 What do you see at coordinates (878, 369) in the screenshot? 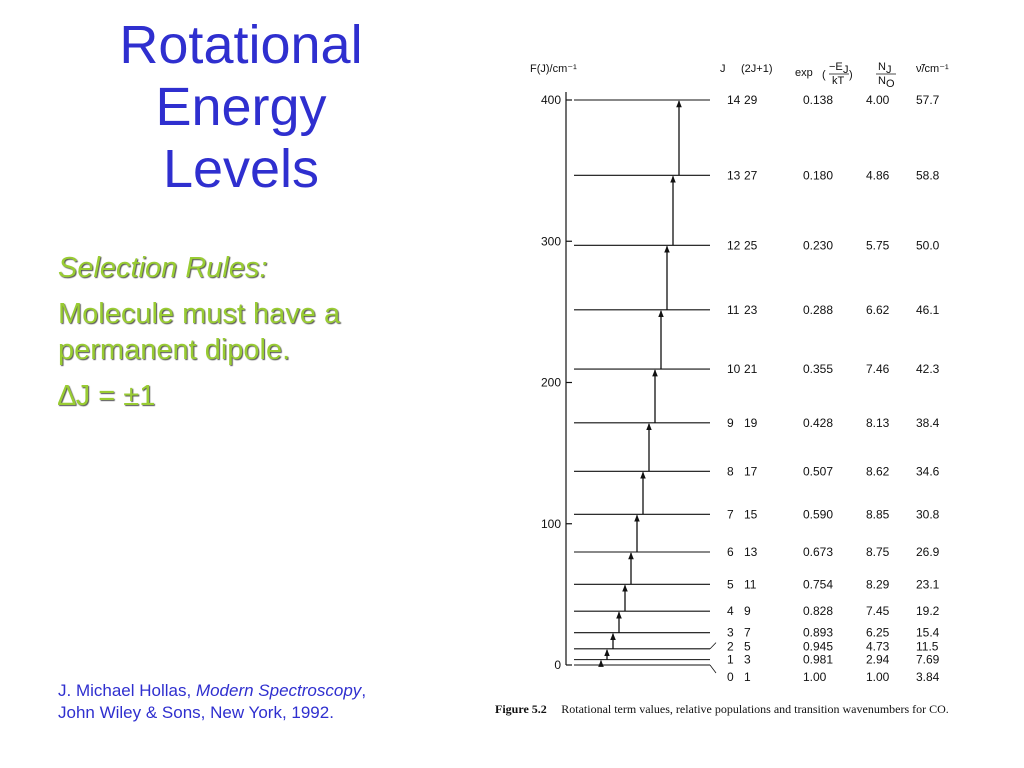
I see `population-ratio-value: 7.46` at bounding box center [878, 369].